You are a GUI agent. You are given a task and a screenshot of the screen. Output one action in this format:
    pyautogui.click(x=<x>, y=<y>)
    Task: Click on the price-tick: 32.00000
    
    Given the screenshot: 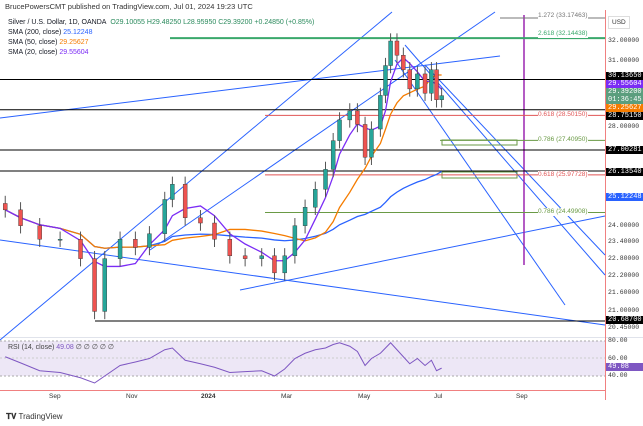 What is the action you would take?
    pyautogui.click(x=624, y=40)
    